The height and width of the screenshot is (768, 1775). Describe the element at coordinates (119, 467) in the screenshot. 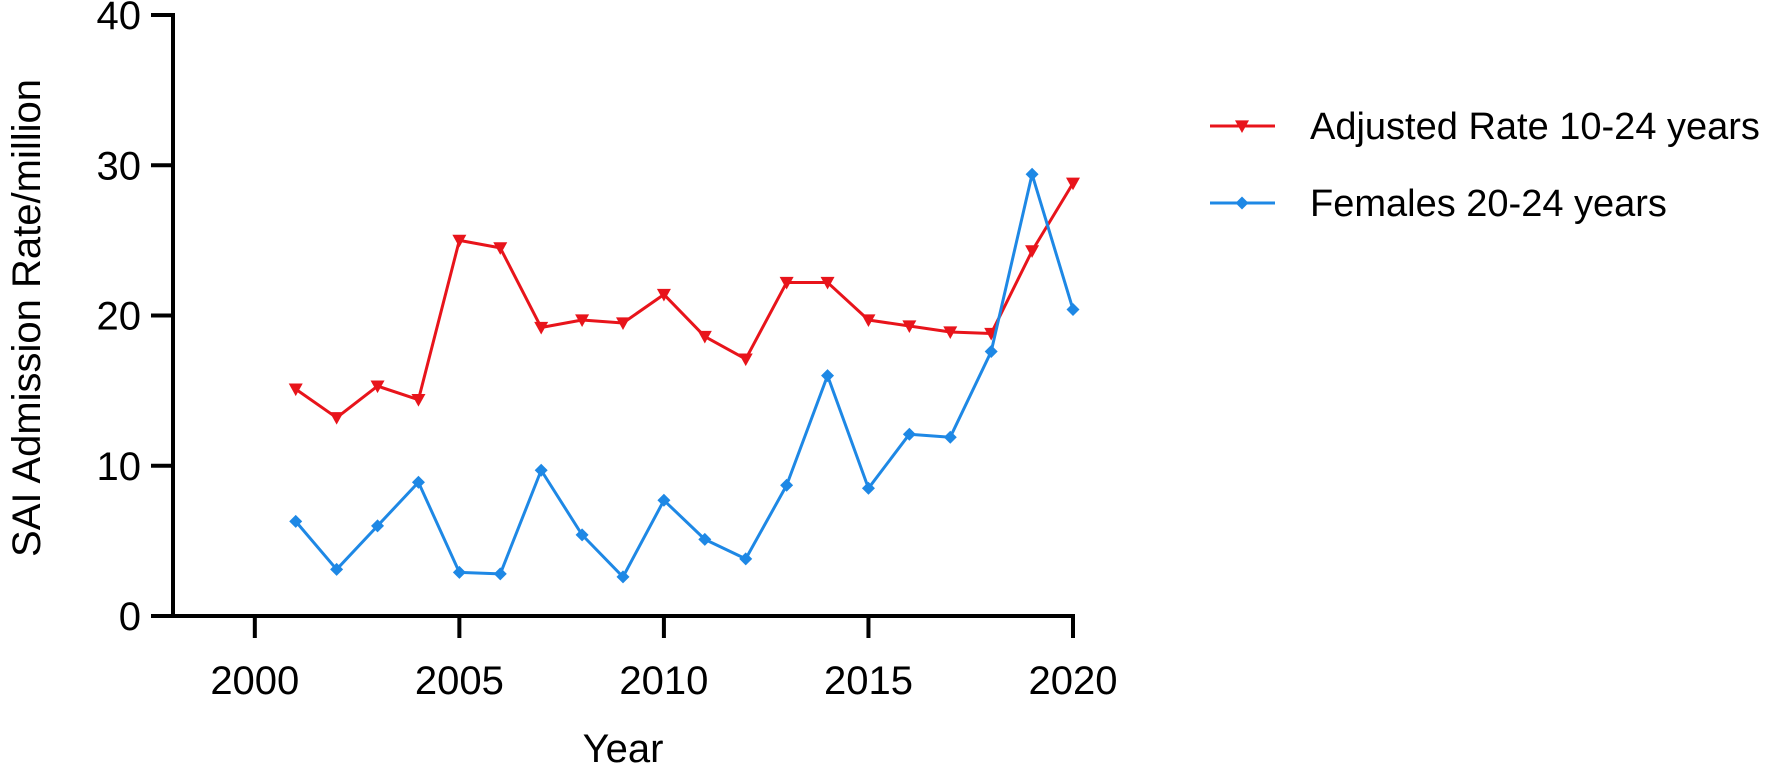

I see `y-tick-label: 10` at that location.